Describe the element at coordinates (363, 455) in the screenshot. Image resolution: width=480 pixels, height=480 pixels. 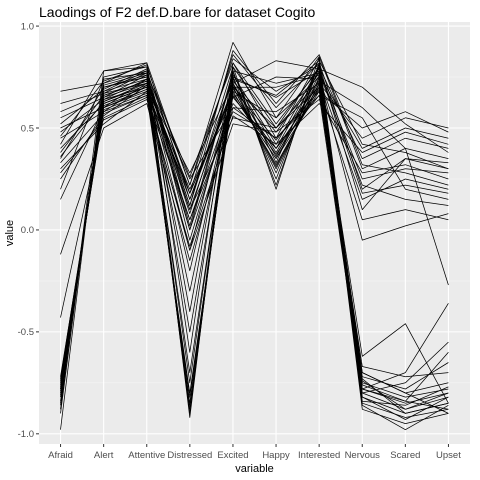
I see `x-tick-label: Nervous` at that location.